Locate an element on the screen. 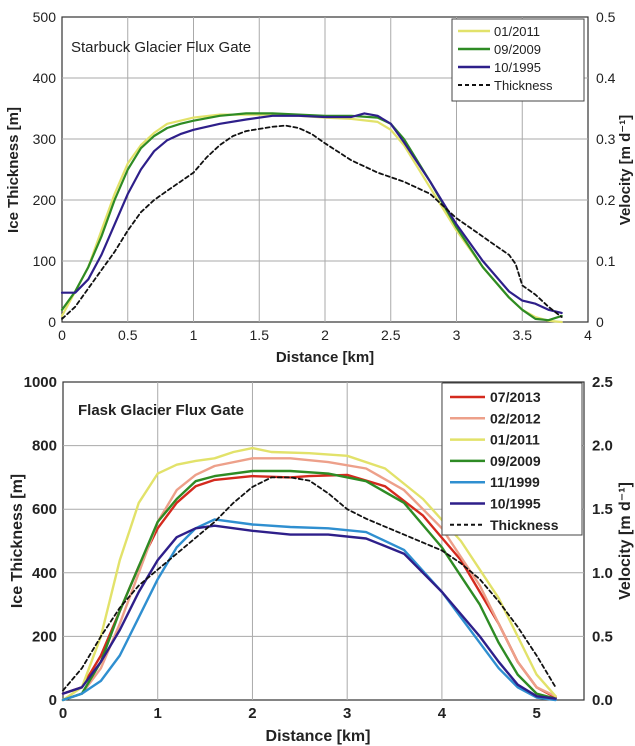  legend-label: 07/2013 is located at coordinates (515, 397).